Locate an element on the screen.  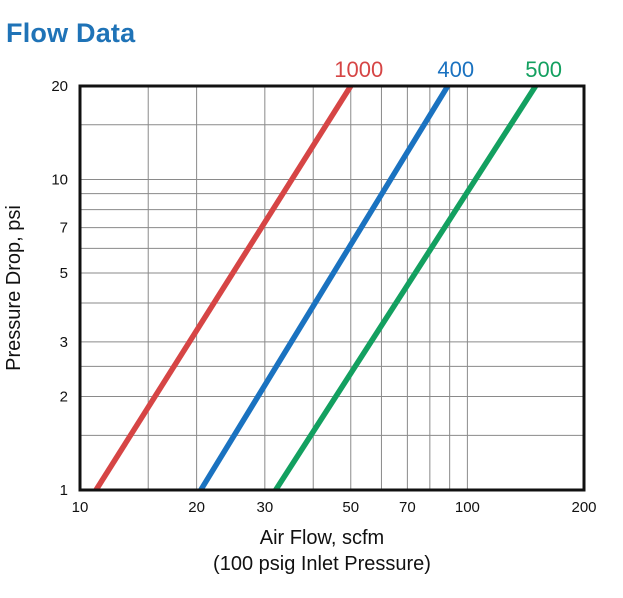
y-tick-label: 20 is located at coordinates (59, 86).